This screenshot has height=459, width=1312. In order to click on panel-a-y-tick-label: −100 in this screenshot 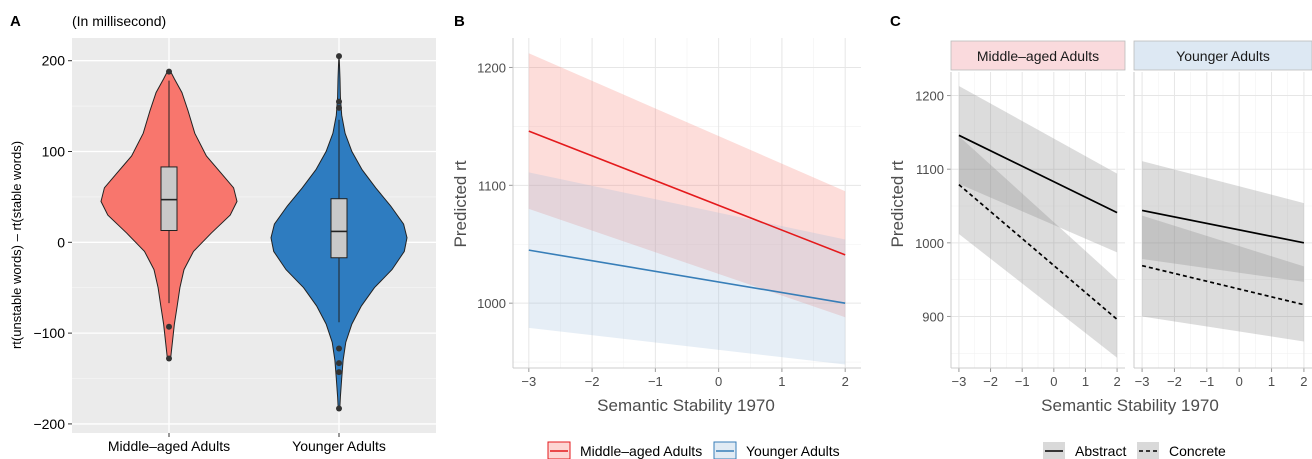, I will do `click(49, 333)`.